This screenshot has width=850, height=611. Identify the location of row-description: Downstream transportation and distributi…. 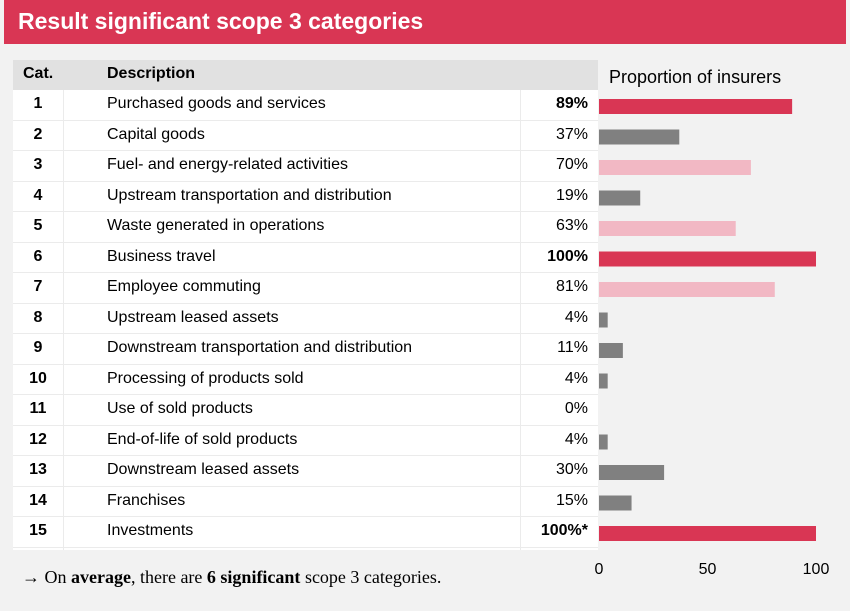
(260, 347).